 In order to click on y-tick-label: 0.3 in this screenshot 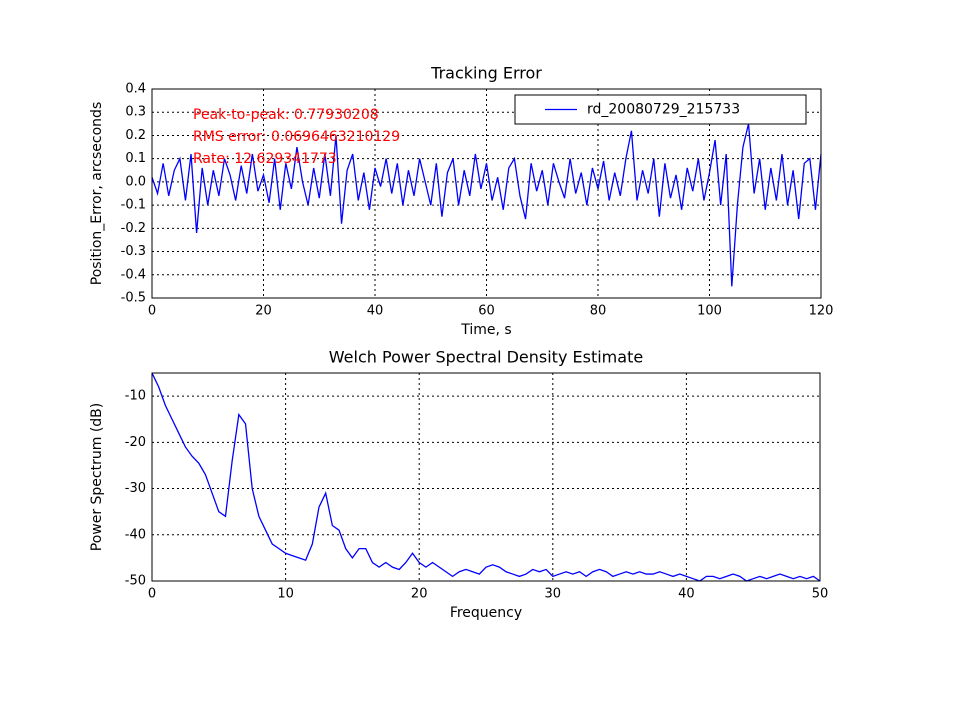, I will do `click(135, 112)`.